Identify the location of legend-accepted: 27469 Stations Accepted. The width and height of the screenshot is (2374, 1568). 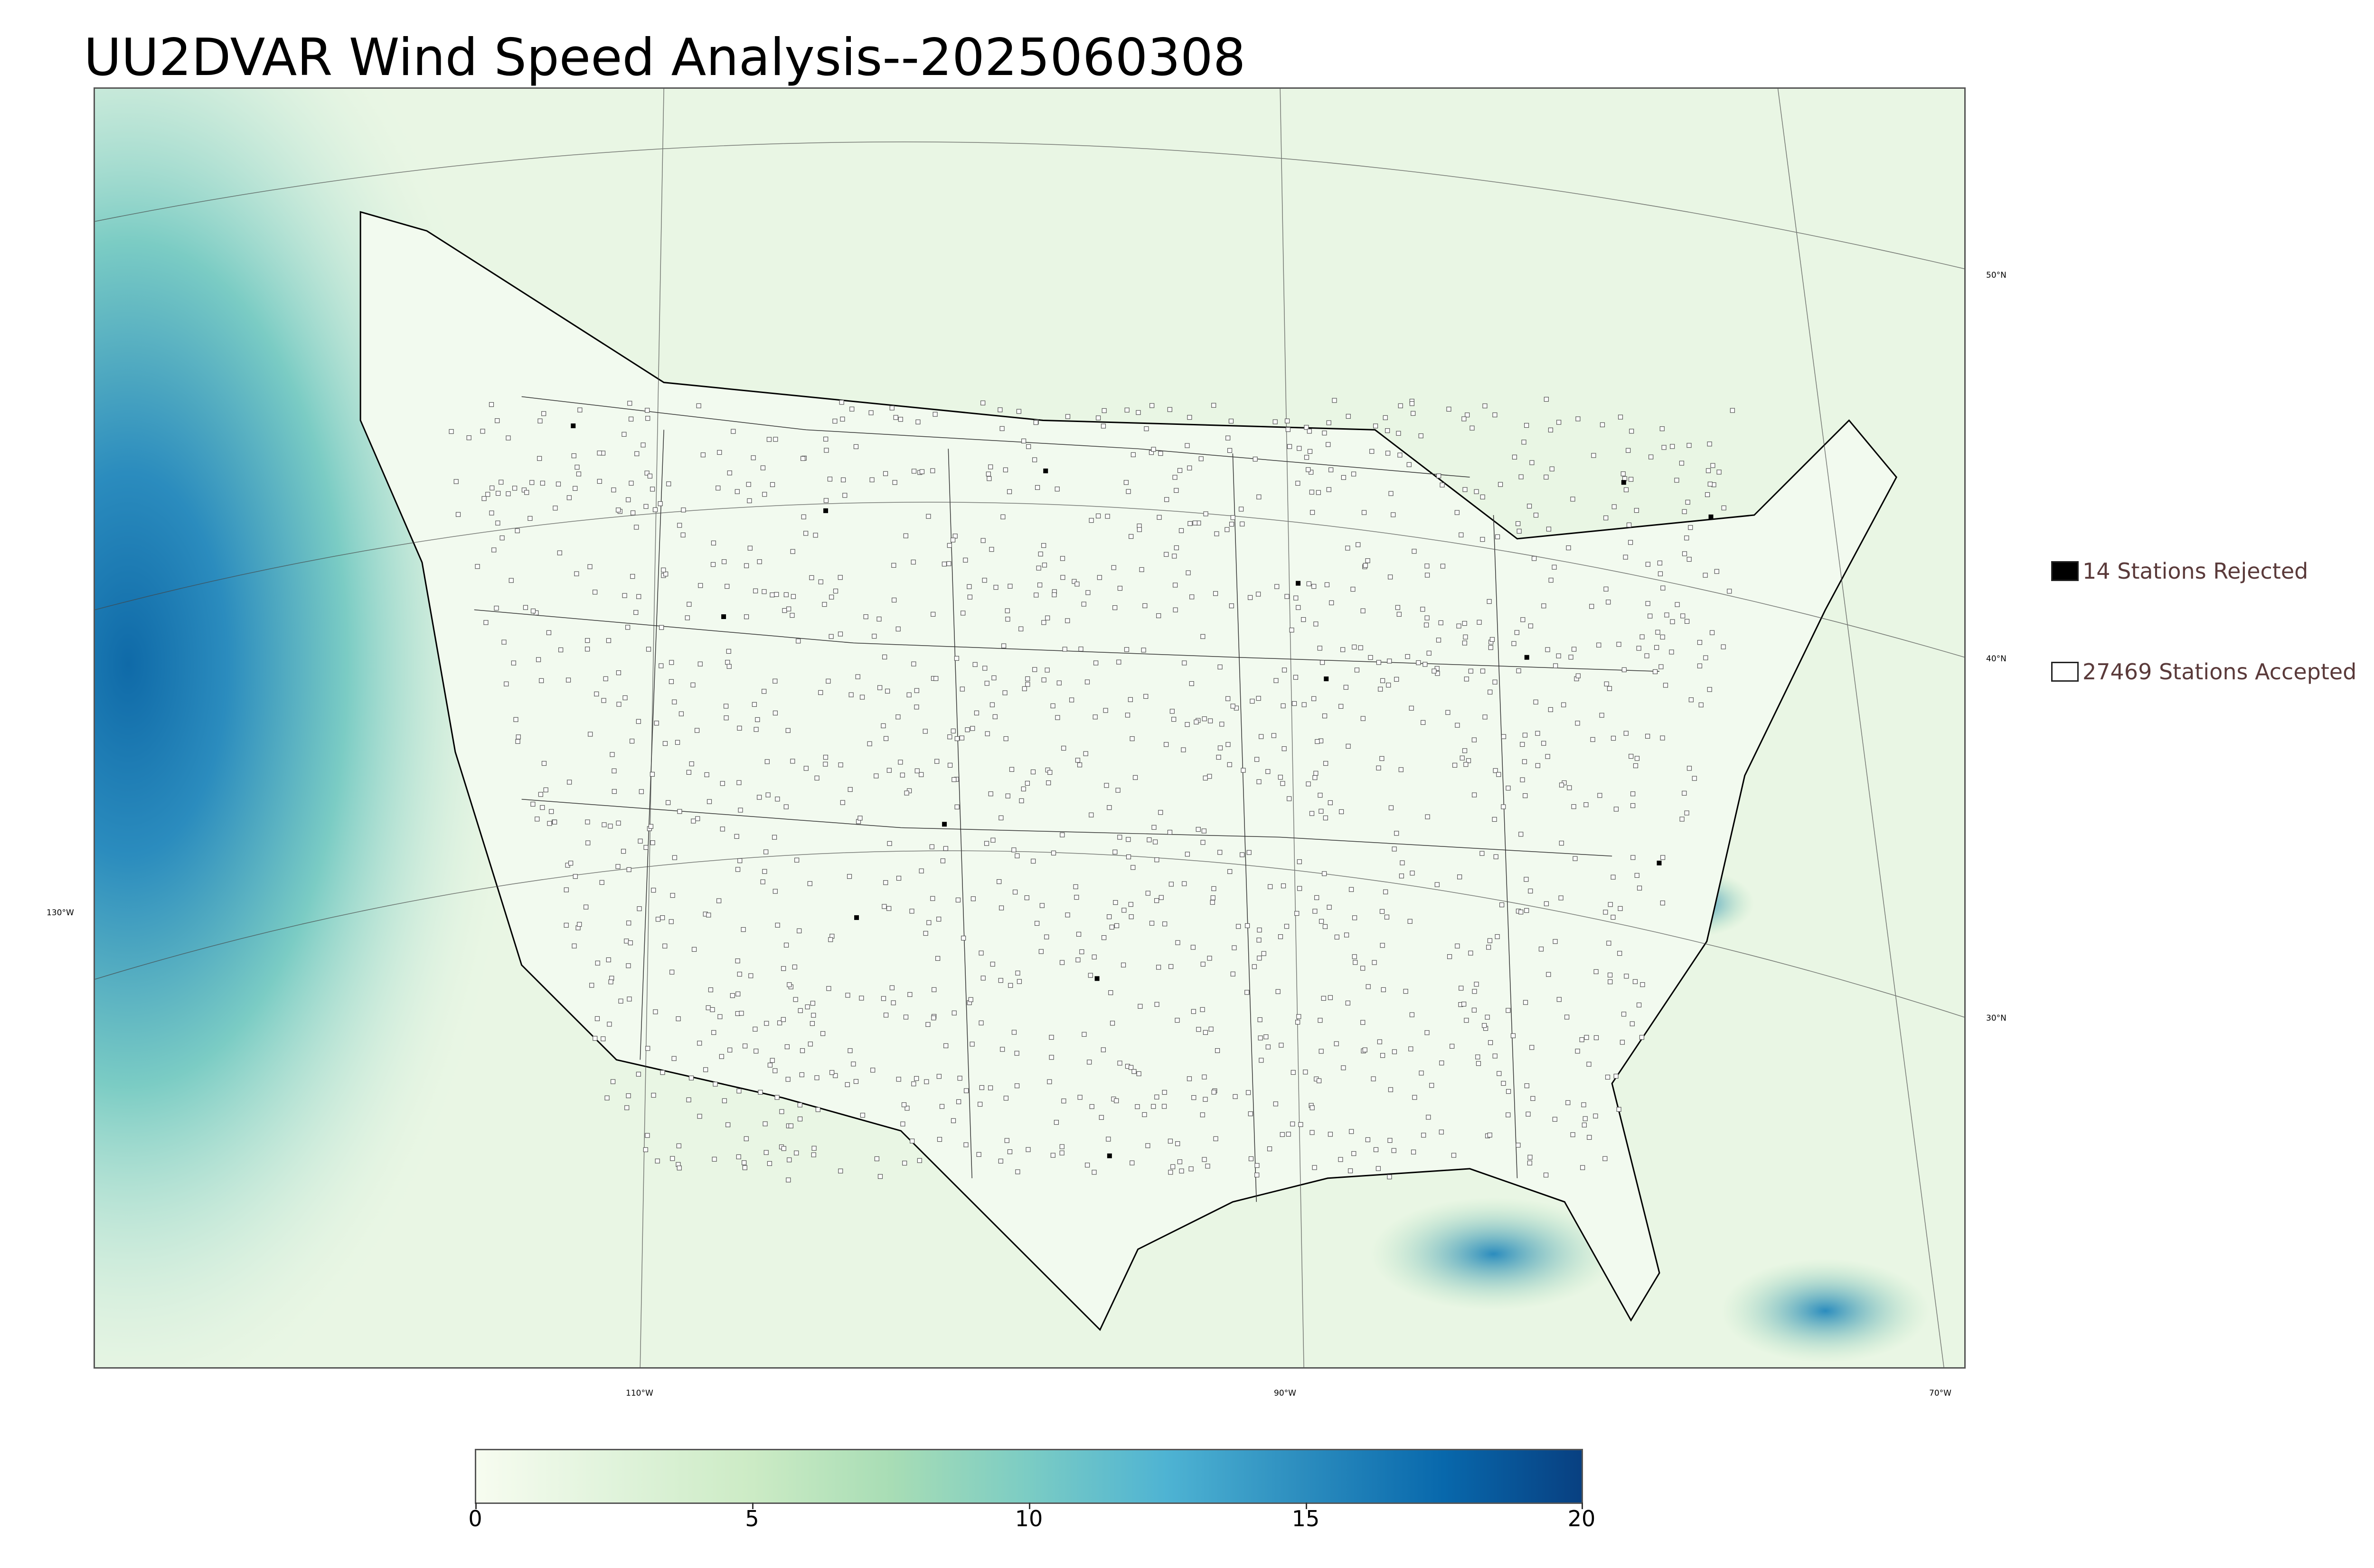
(2203, 672).